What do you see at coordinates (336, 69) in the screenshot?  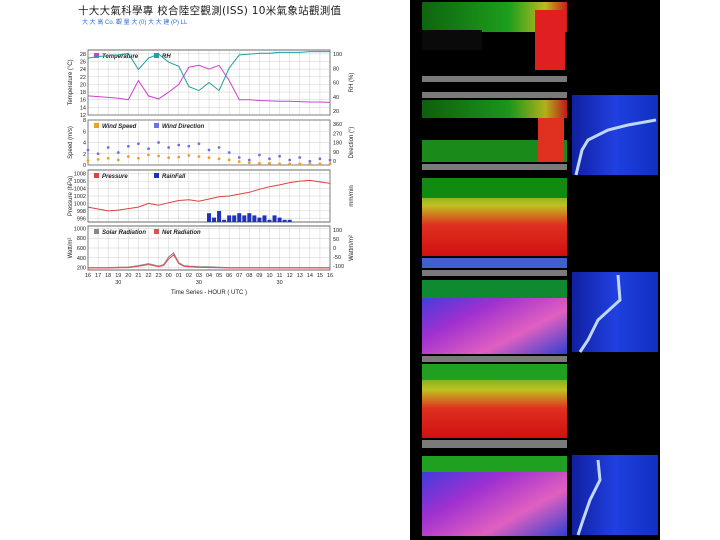 I see `y2-tick-label: 80` at bounding box center [336, 69].